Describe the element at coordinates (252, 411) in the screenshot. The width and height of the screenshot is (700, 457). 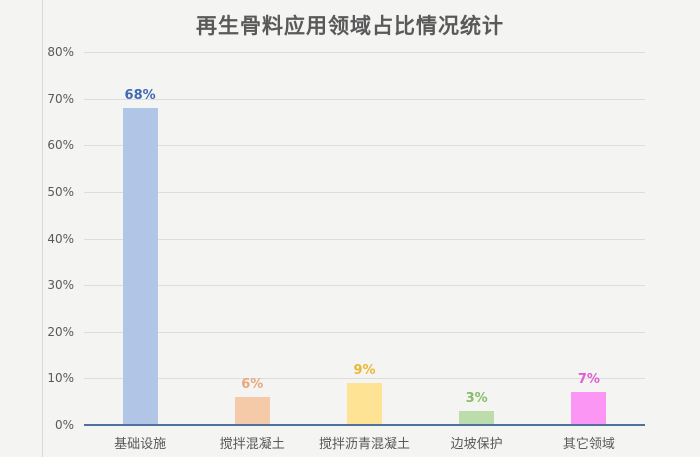
I see `bar-搅拌混凝土` at that location.